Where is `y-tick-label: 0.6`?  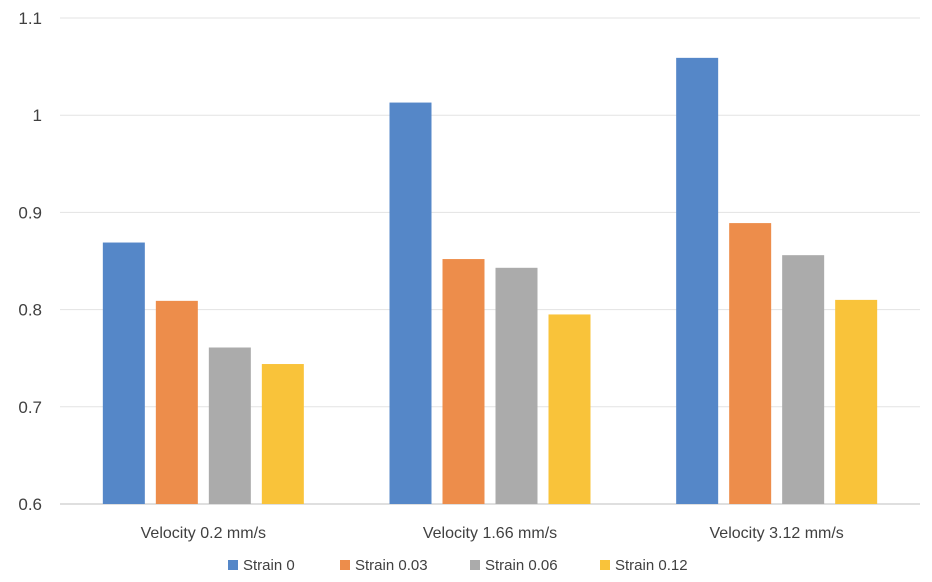
y-tick-label: 0.6 is located at coordinates (30, 504).